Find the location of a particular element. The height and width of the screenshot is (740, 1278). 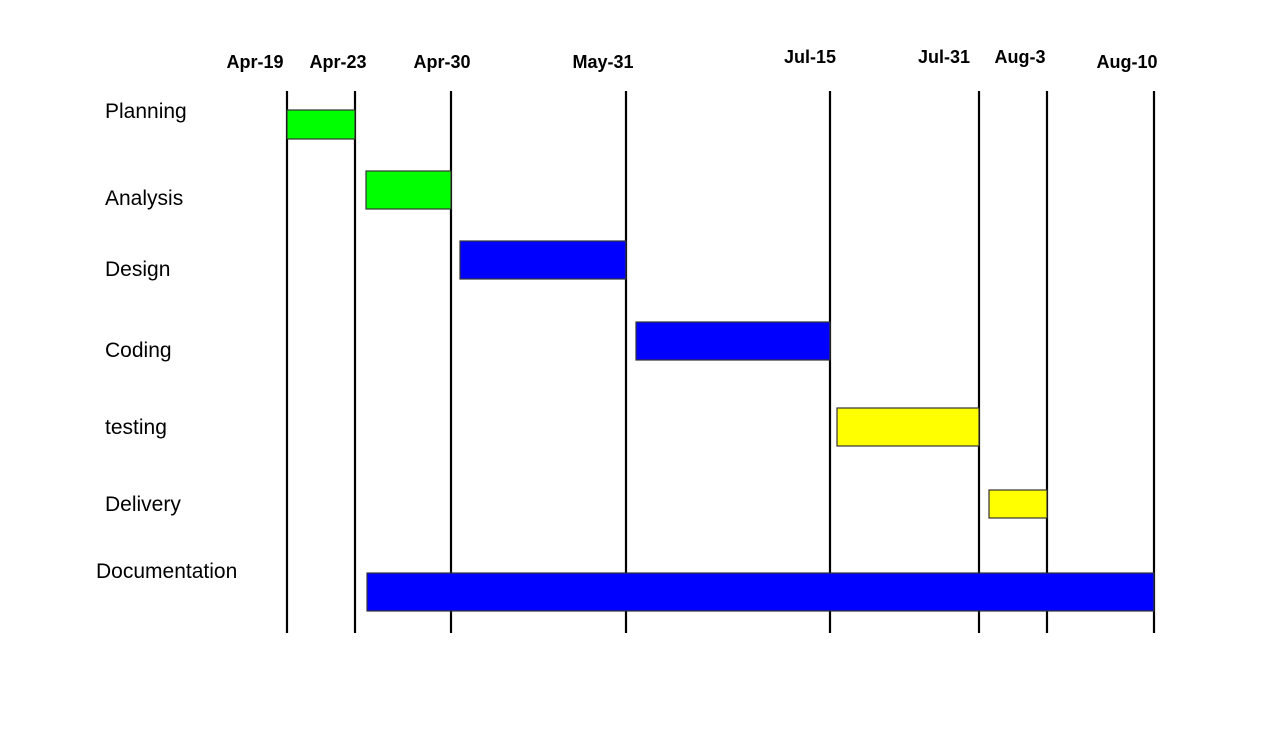

task-label: Planning is located at coordinates (146, 111).